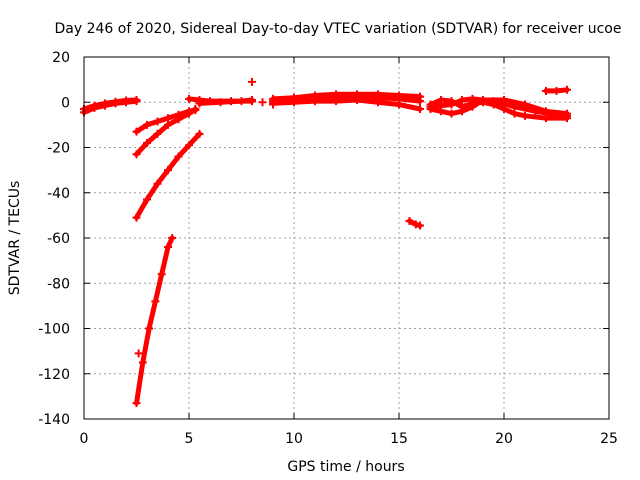 This screenshot has height=480, width=640. What do you see at coordinates (609, 439) in the screenshot?
I see `x-tick-label: 25` at bounding box center [609, 439].